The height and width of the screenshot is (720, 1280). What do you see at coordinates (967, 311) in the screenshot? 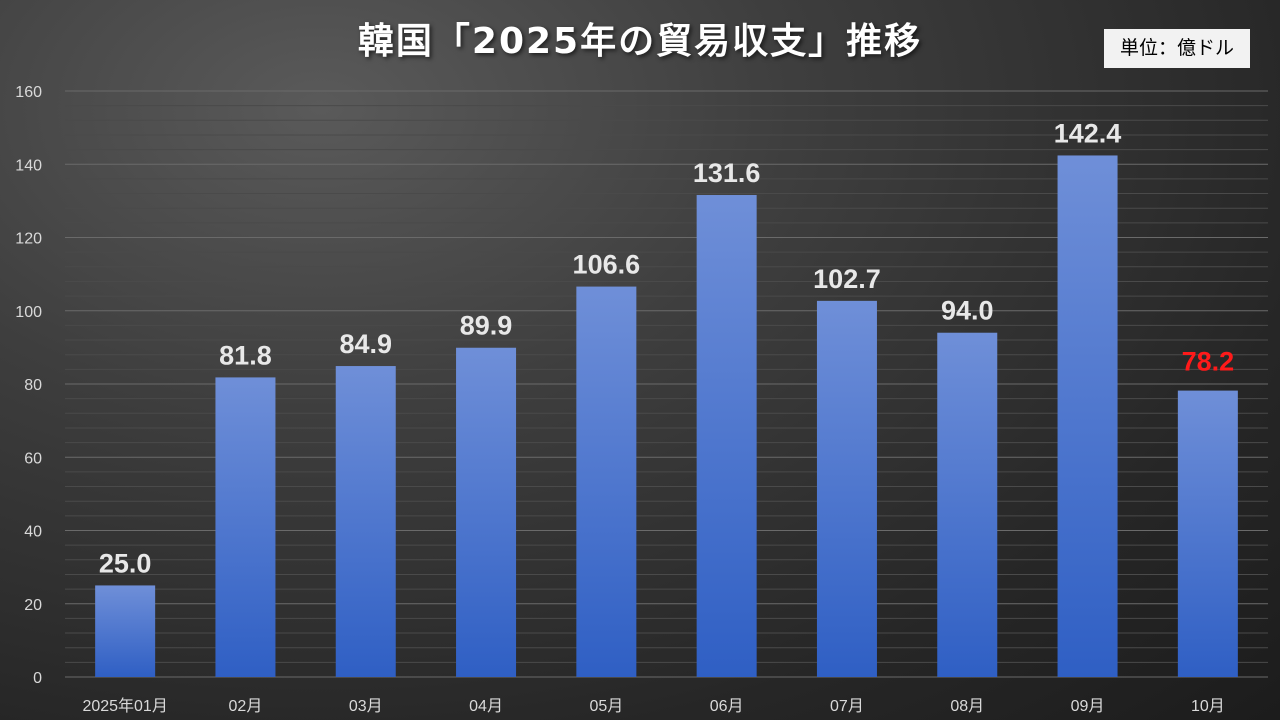
I see `data-label: 94.0` at bounding box center [967, 311].